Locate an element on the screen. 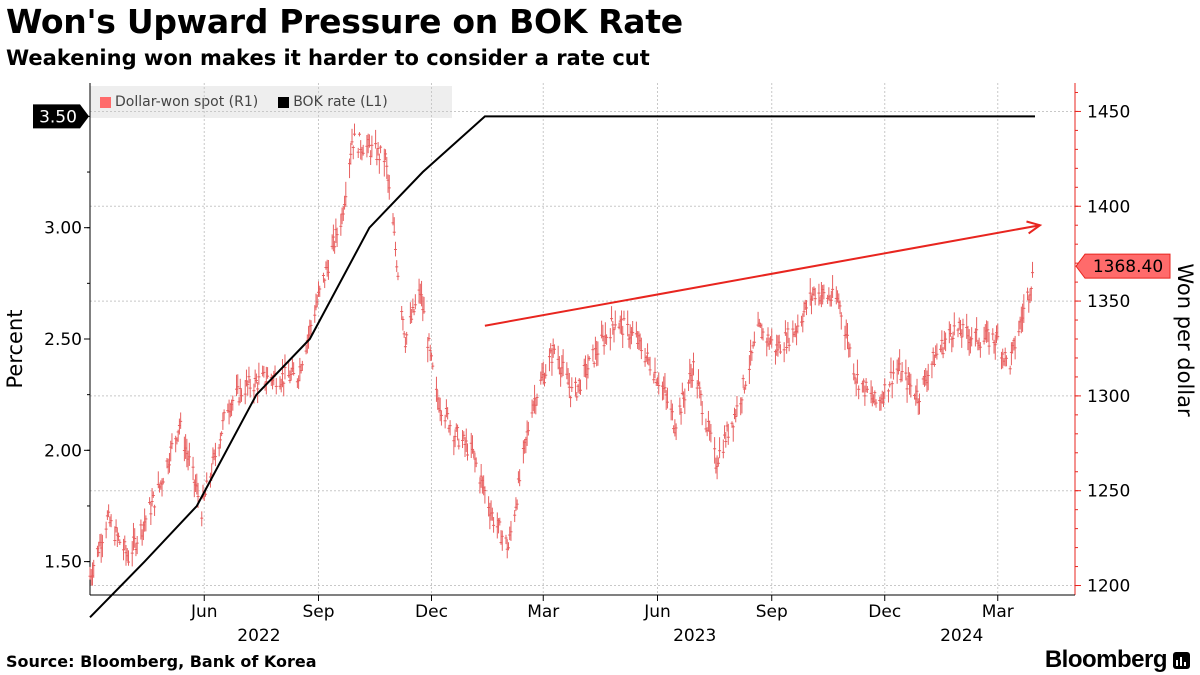  annotations is located at coordinates (763, 273).